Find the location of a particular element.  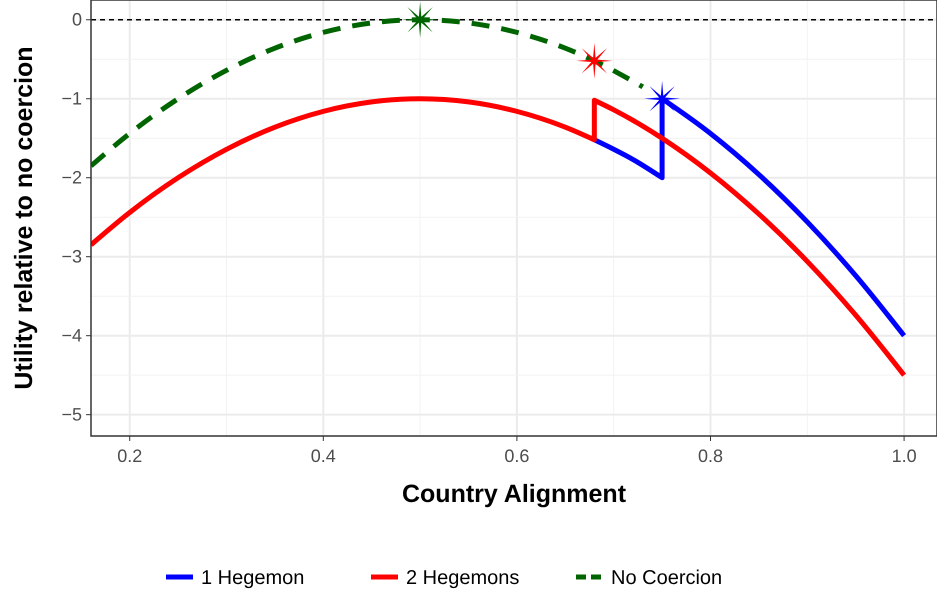

x-axis-title: Country Alignment is located at coordinates (514, 494).